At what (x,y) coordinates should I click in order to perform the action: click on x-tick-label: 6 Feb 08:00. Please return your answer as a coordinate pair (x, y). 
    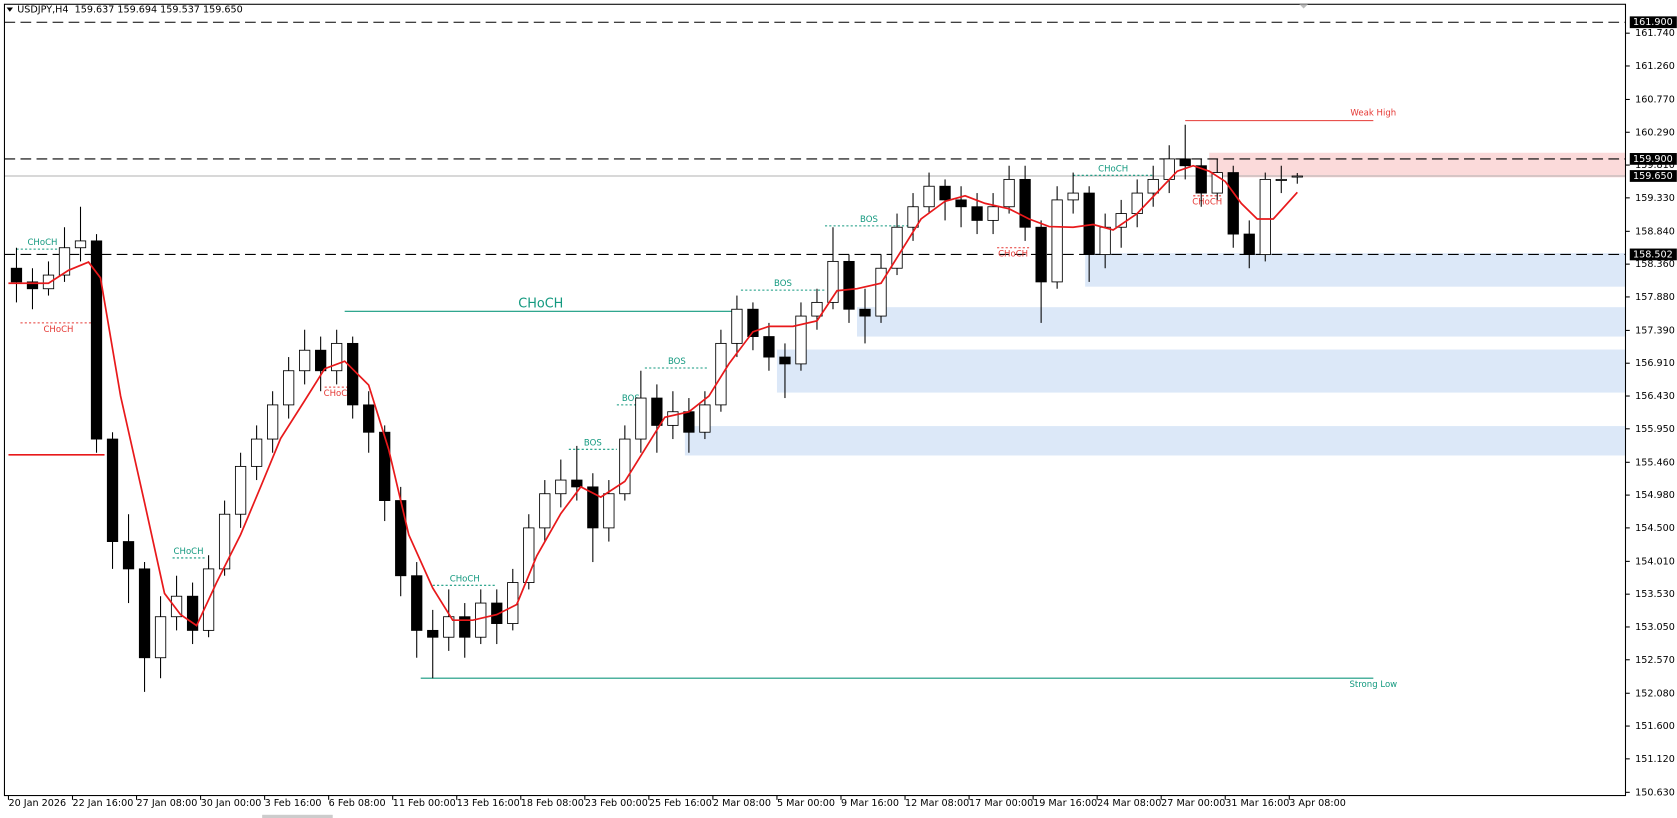
    Looking at the image, I should click on (357, 803).